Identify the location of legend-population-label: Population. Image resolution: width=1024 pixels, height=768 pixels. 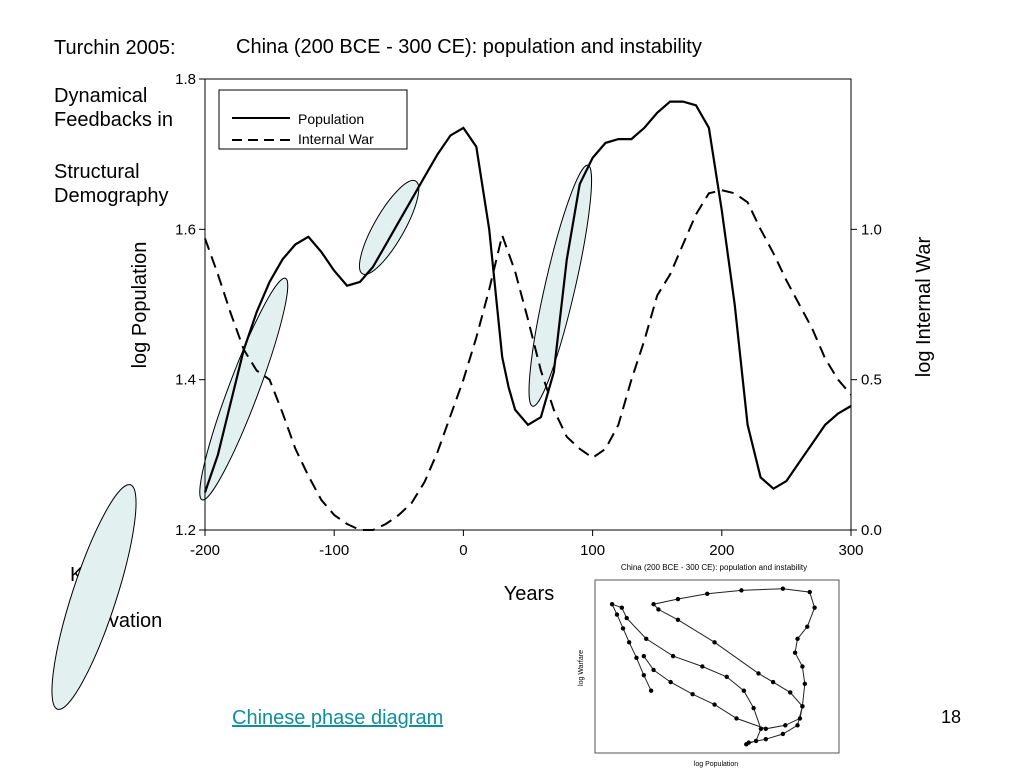
(331, 119).